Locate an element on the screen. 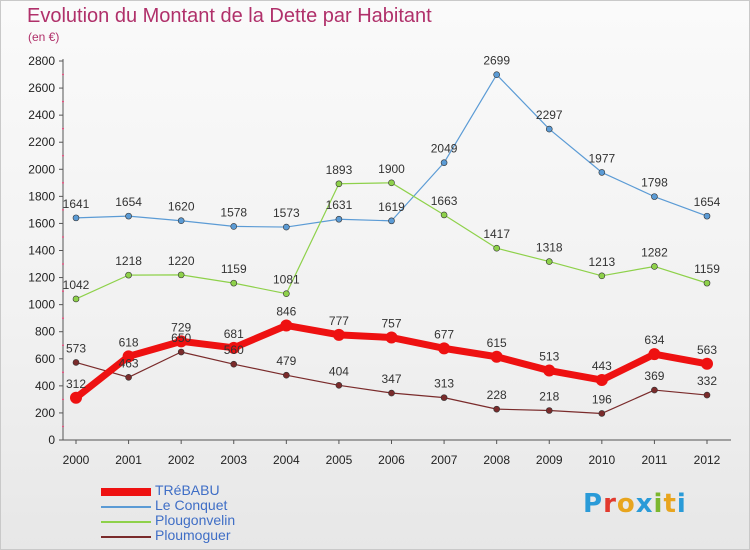 The image size is (750, 550). data-label: 846 is located at coordinates (286, 311).